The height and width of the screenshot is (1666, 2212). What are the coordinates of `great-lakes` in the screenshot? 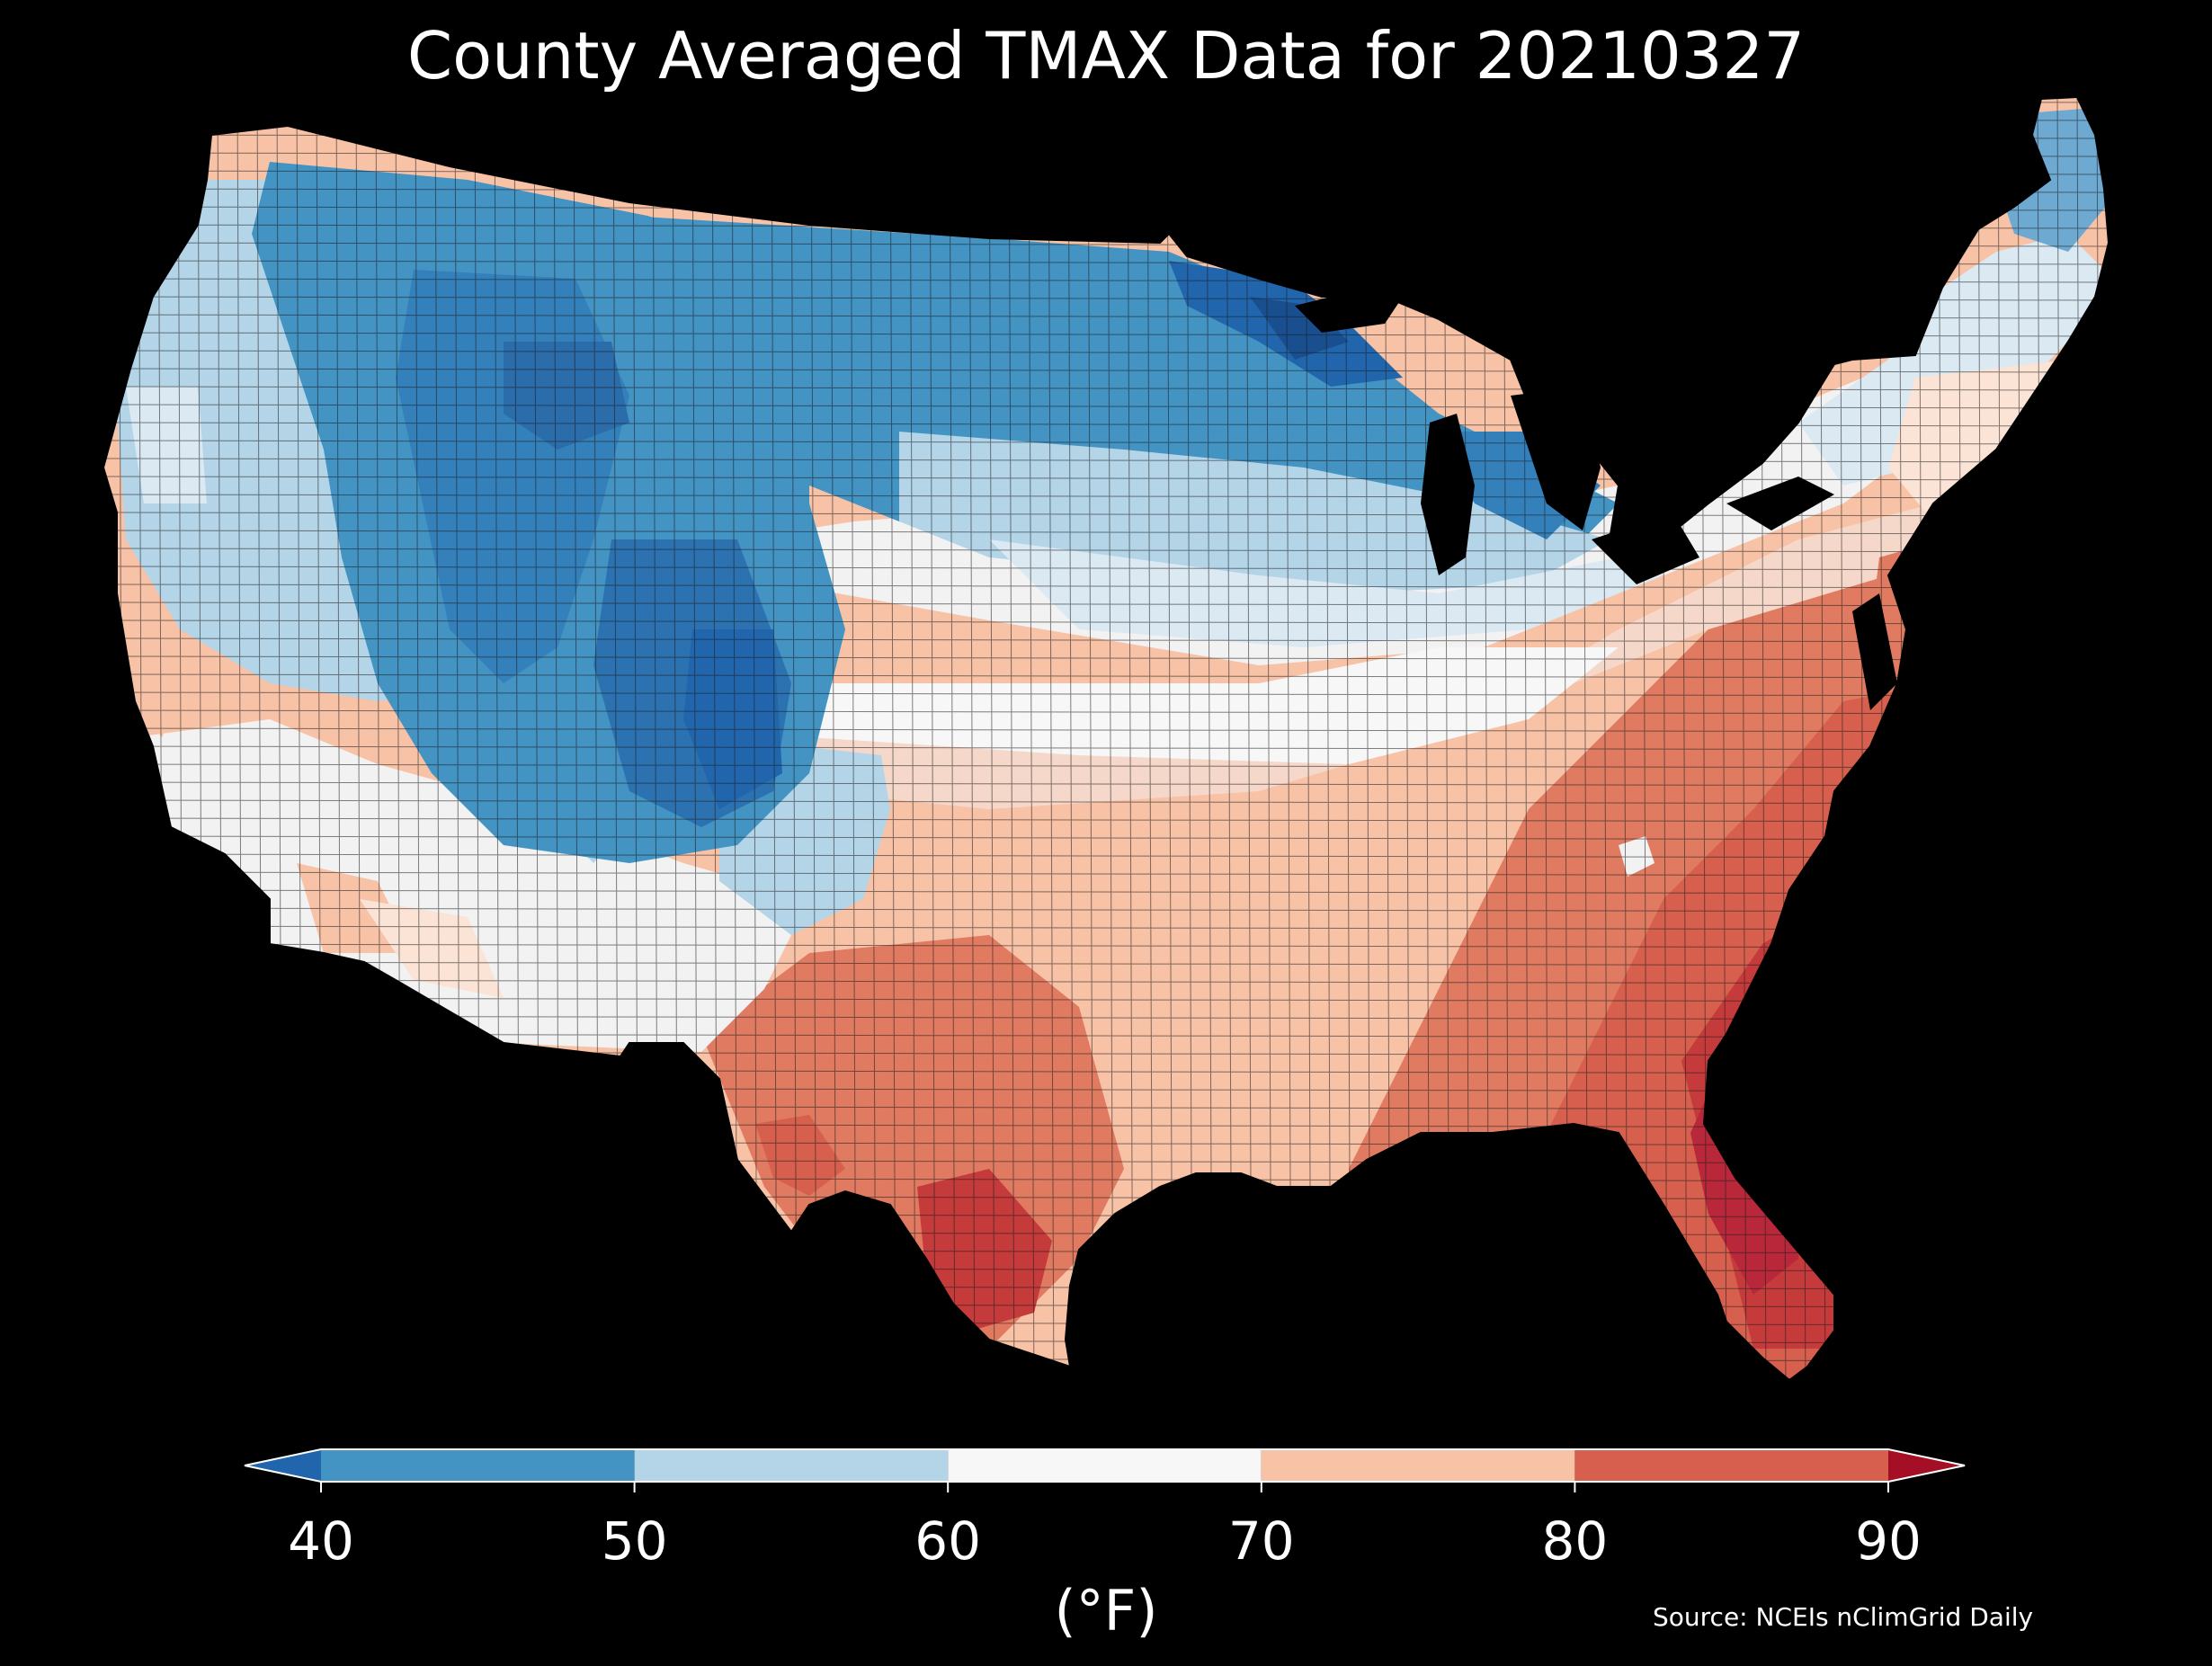 It's located at (1596, 499).